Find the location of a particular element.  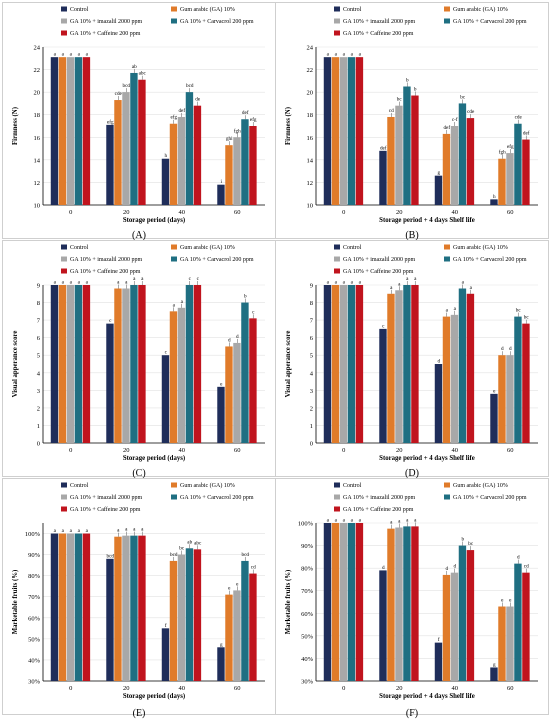

legend-label: GA 10% + Carvacrol 200 ppm is located at coordinates (217, 22).